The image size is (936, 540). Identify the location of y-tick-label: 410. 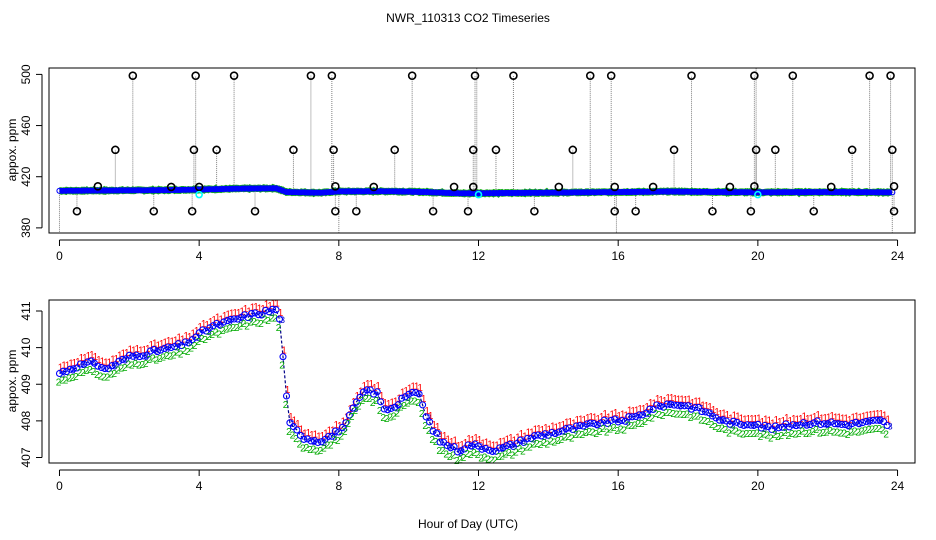
(26, 347).